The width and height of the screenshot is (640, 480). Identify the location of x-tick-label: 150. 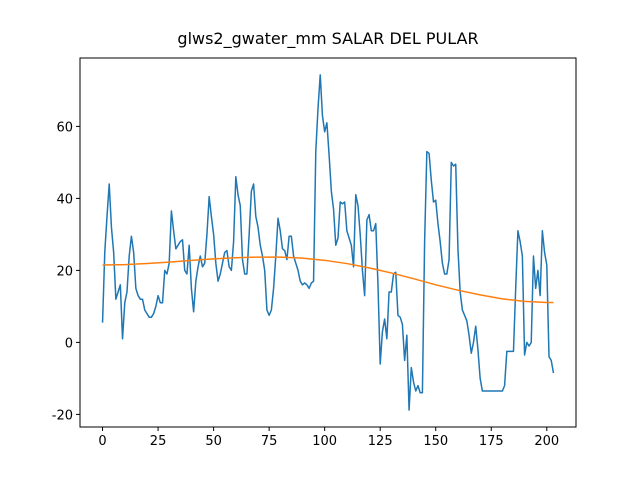
(435, 441).